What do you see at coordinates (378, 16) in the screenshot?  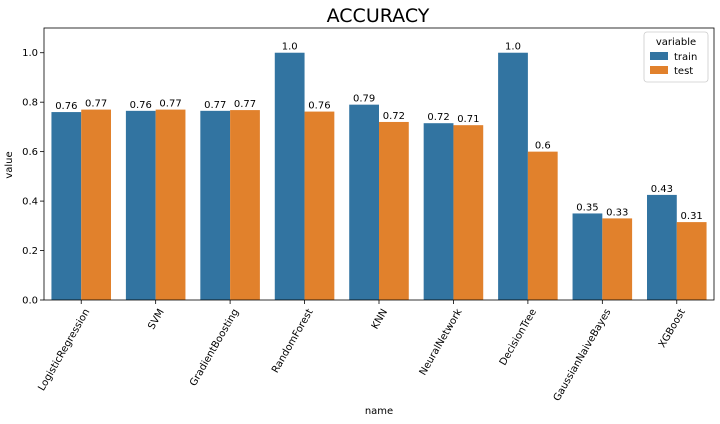 I see `chart-title: ACCURACY` at bounding box center [378, 16].